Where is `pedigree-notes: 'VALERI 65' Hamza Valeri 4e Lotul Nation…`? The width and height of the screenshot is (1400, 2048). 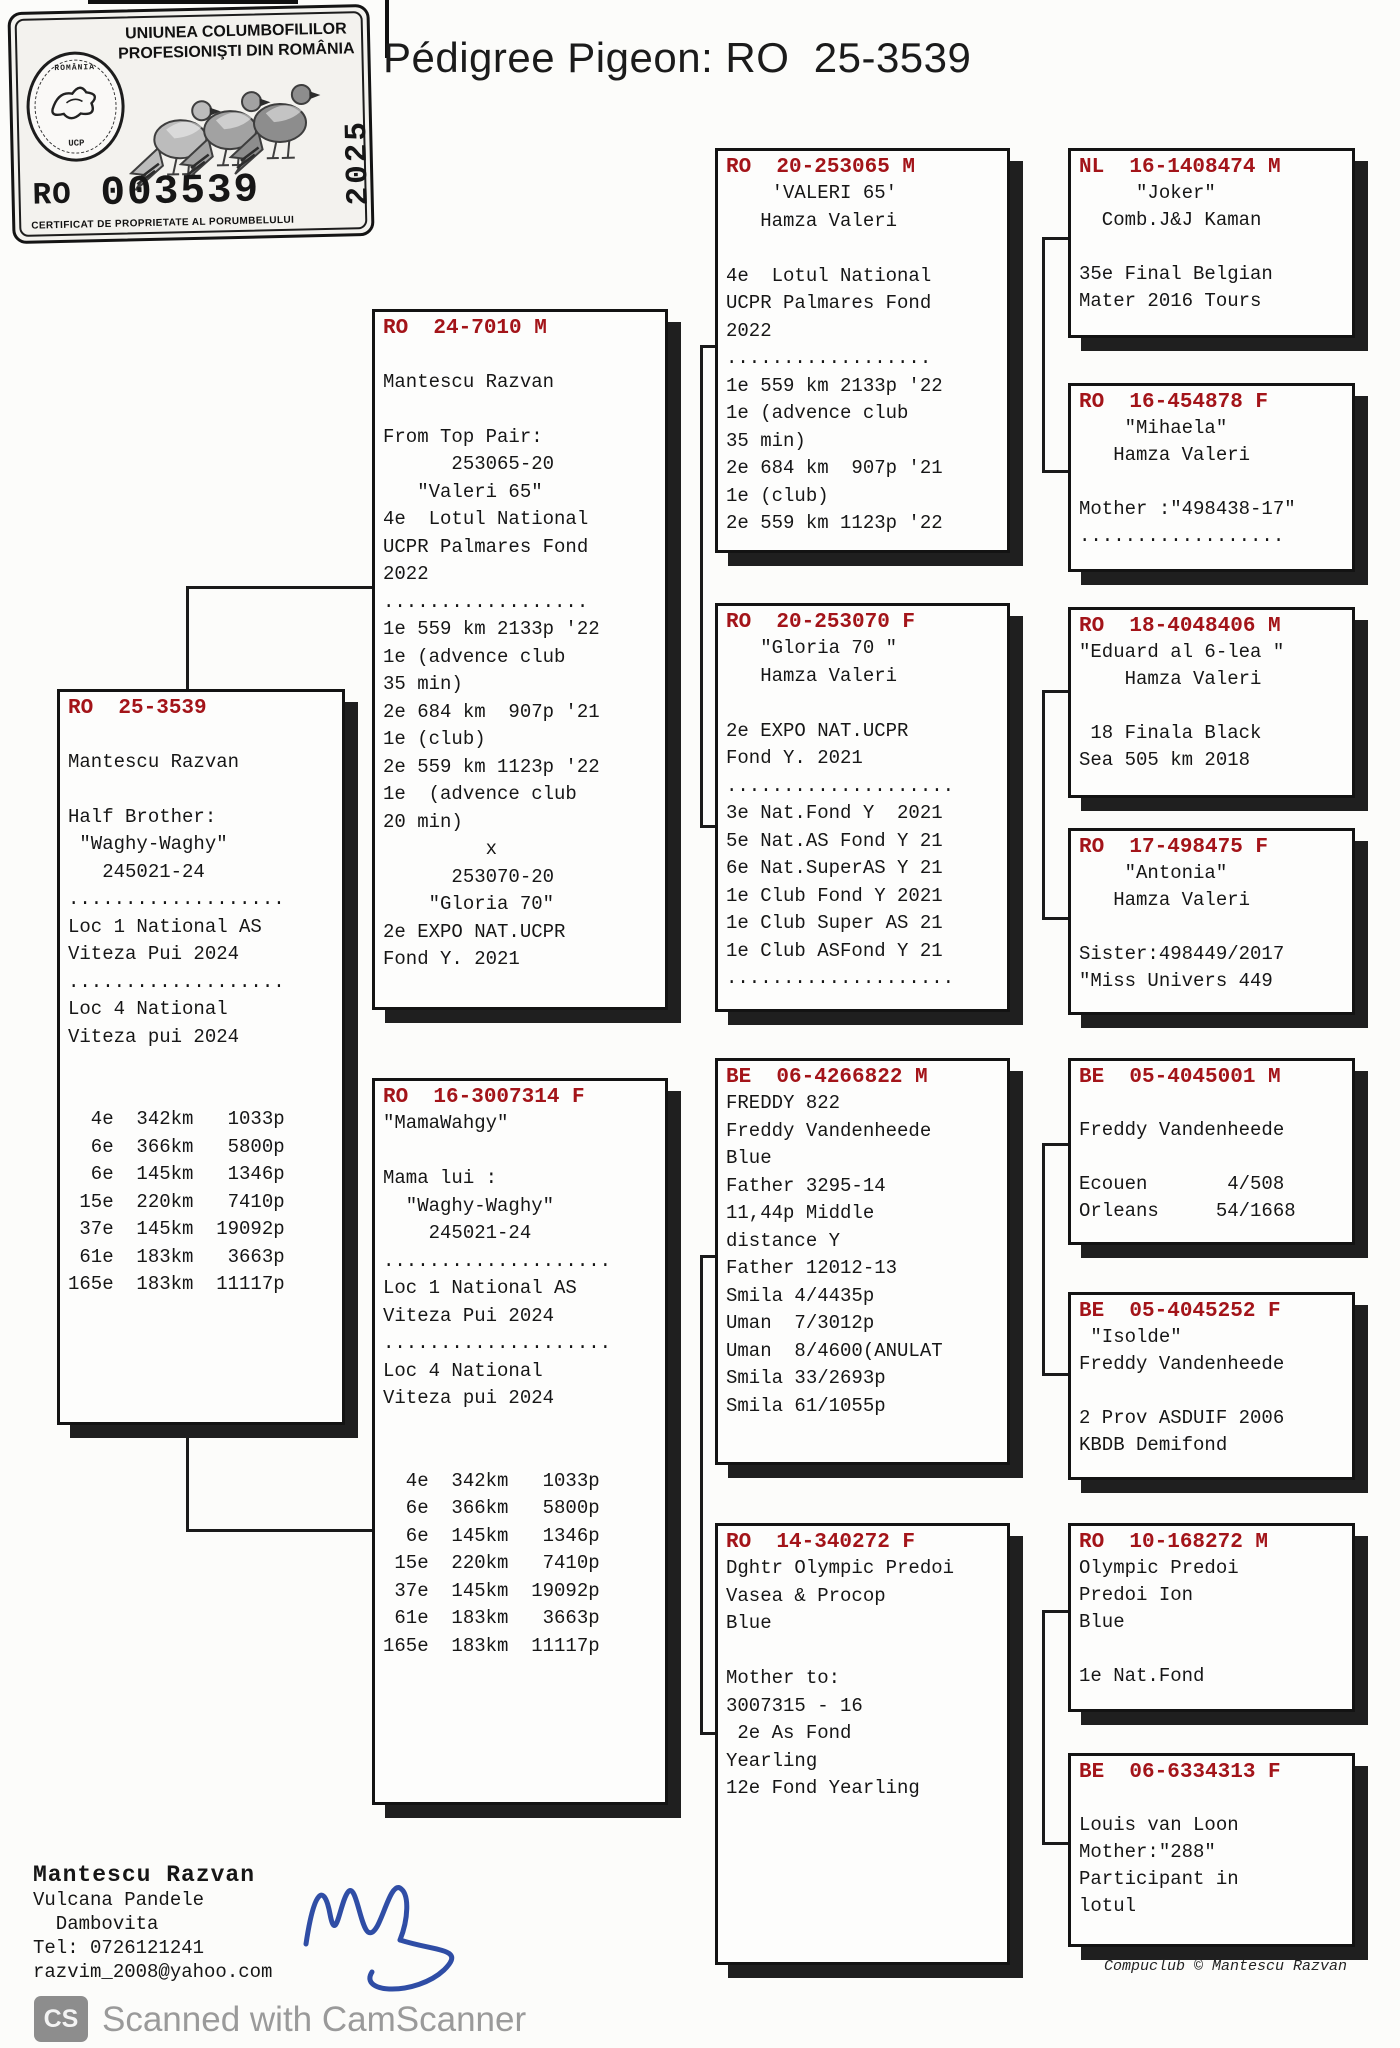 pedigree-notes: 'VALERI 65' Hamza Valeri 4e Lotul Nation… is located at coordinates (834, 358).